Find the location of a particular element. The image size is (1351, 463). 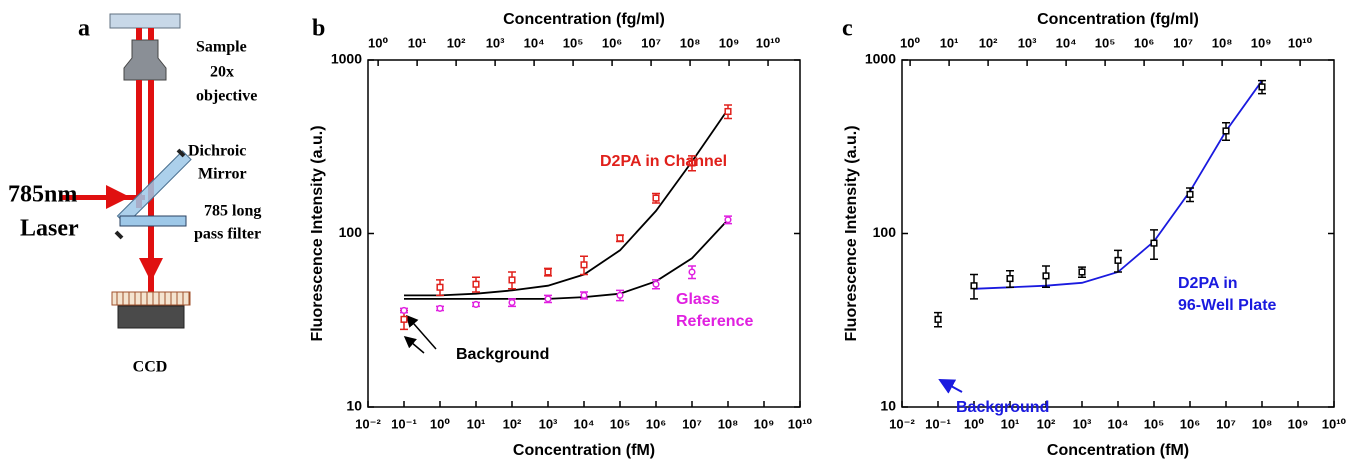

x2-tick-label: 10⁸ is located at coordinates (1222, 42).